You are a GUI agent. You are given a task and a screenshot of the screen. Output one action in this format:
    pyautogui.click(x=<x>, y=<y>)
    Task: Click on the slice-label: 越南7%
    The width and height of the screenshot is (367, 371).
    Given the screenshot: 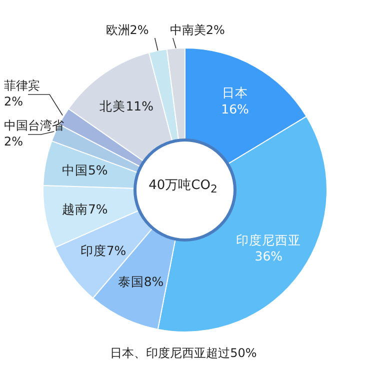 What is the action you would take?
    pyautogui.click(x=85, y=209)
    